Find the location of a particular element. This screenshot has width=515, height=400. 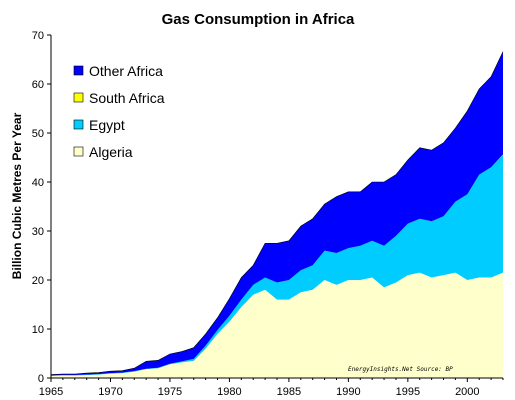

chart-title: Gas Consumption in Africa is located at coordinates (258, 19).